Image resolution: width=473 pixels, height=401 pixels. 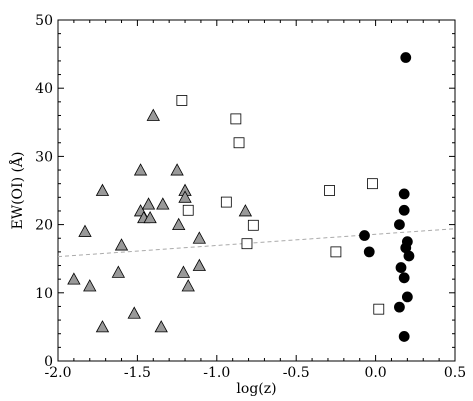 What do you see at coordinates (44, 294) in the screenshot?
I see `y-tick-label: 10` at bounding box center [44, 294].